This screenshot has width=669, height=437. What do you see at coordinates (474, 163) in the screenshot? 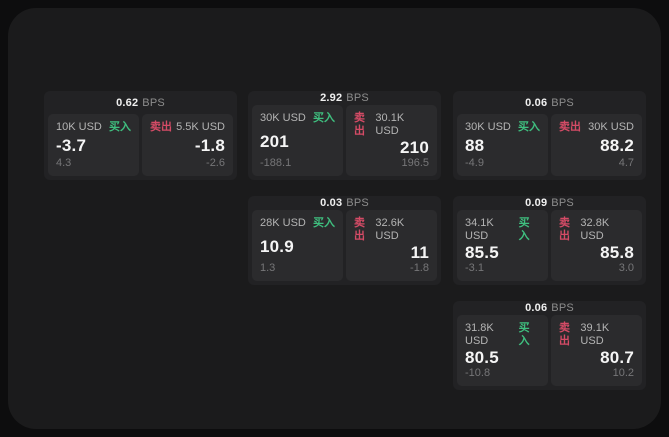
I see `buy-delta: -4.9` at bounding box center [474, 163].